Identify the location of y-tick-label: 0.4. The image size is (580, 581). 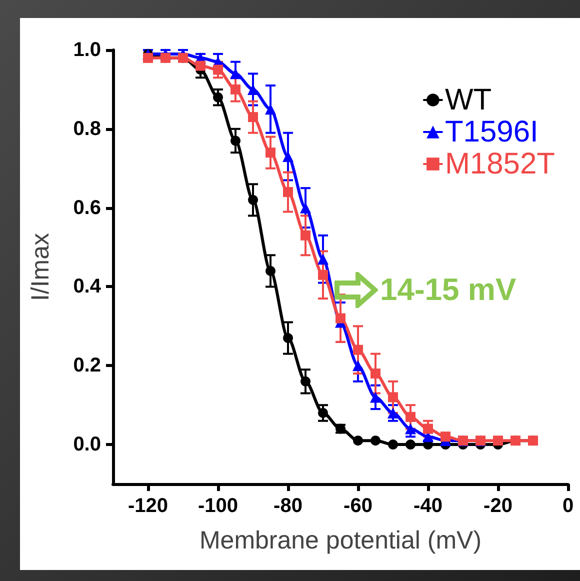
(87, 287).